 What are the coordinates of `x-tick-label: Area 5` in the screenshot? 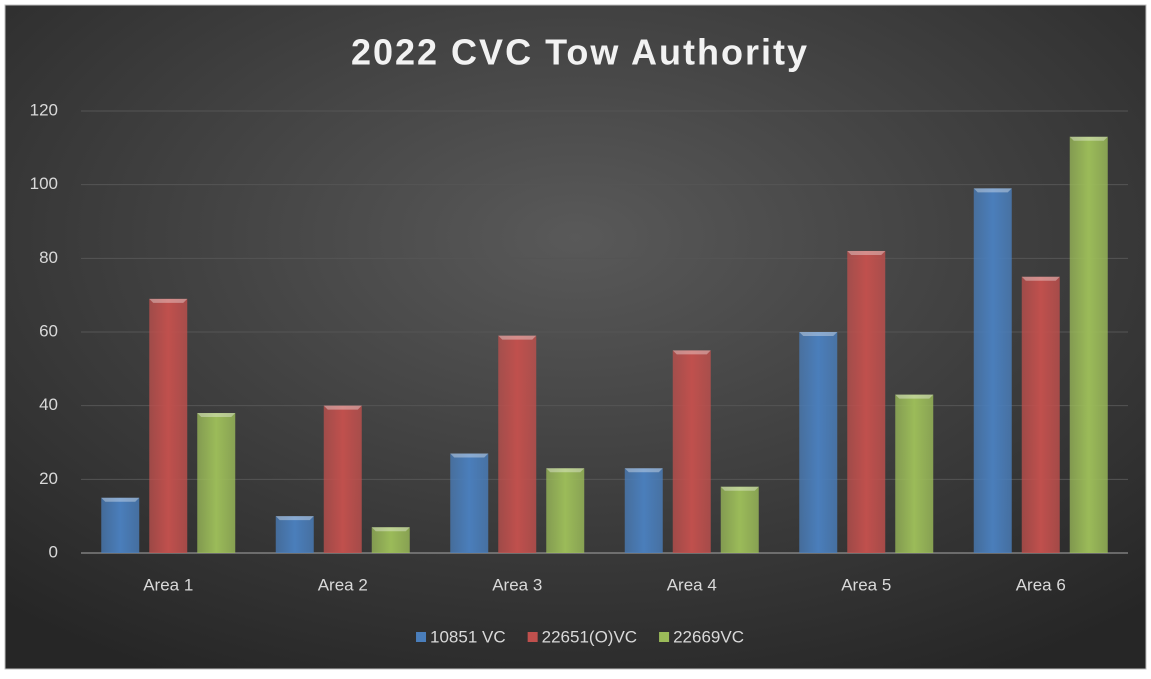 It's located at (866, 584).